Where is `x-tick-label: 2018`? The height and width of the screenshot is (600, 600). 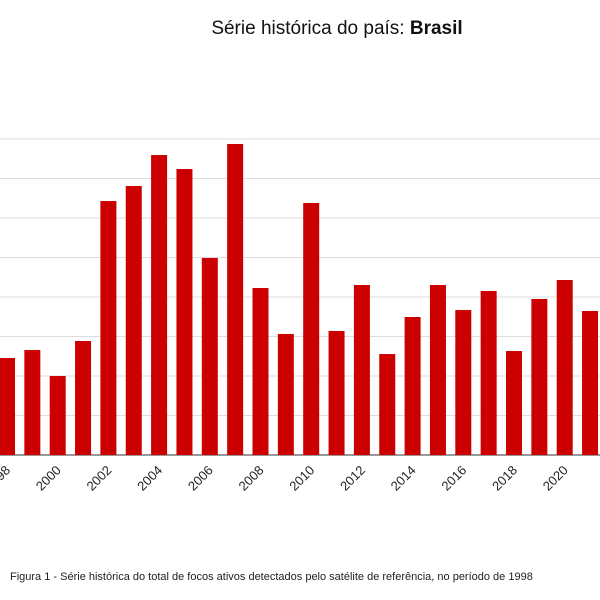
x-tick-label: 2018 is located at coordinates (504, 478).